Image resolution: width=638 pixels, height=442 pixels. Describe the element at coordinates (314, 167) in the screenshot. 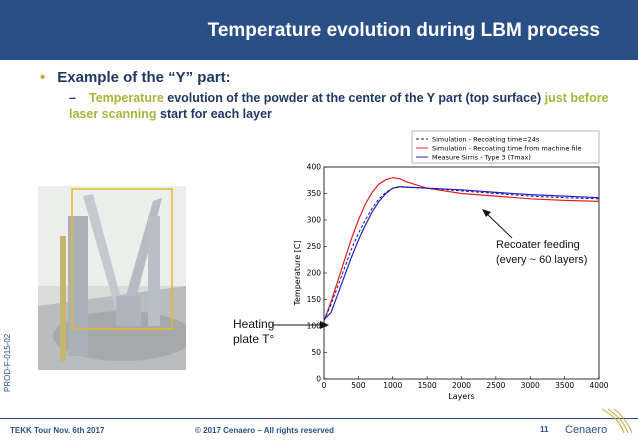

I see `y-tick-label: 400` at that location.